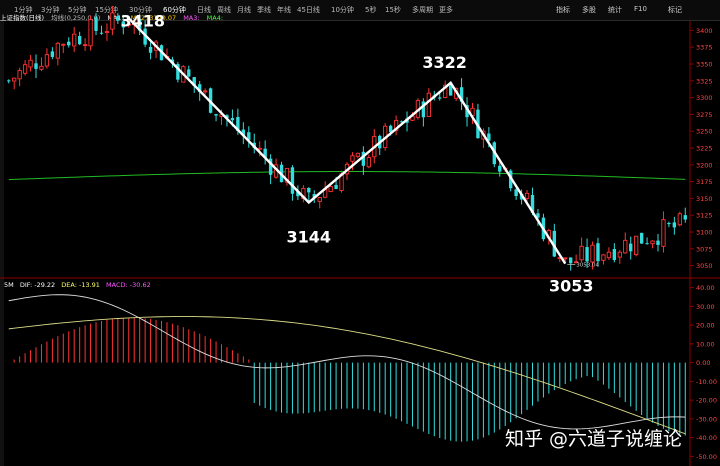 This screenshot has width=720, height=466. Describe the element at coordinates (140, 10) in the screenshot. I see `tab-period-4: 30分钟` at that location.